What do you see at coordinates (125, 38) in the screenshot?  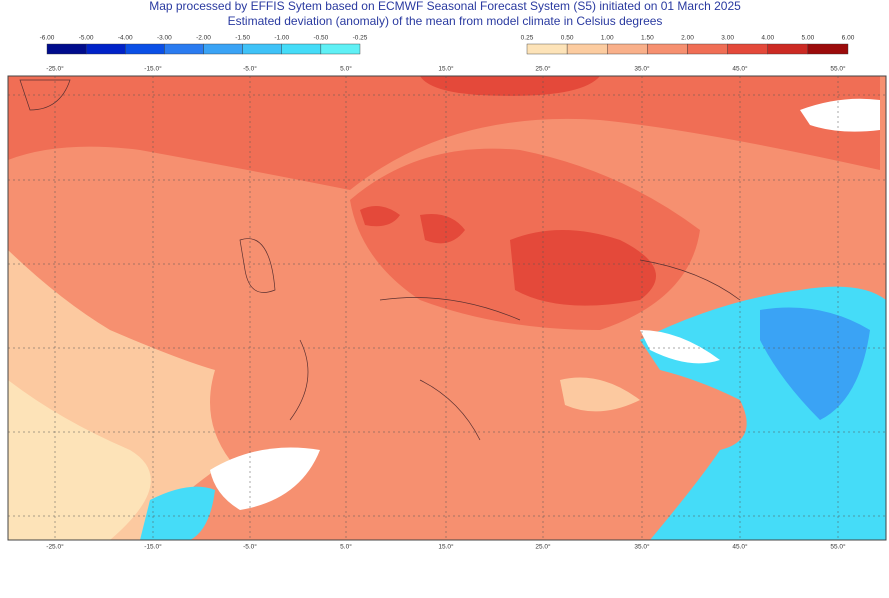 I see `colorbar-label: -4.00` at bounding box center [125, 38].